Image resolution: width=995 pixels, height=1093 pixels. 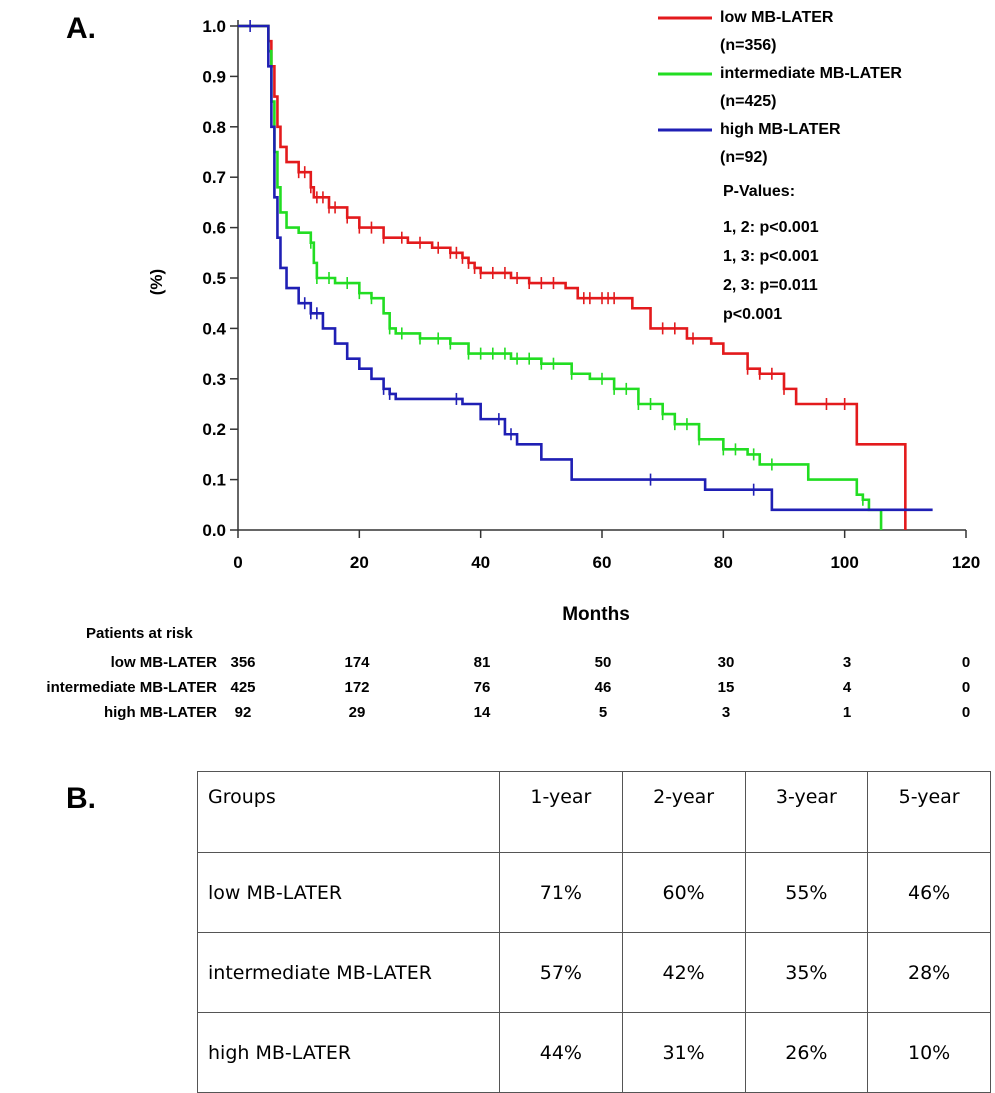 I want to click on risk-value: 425, so click(x=243, y=687).